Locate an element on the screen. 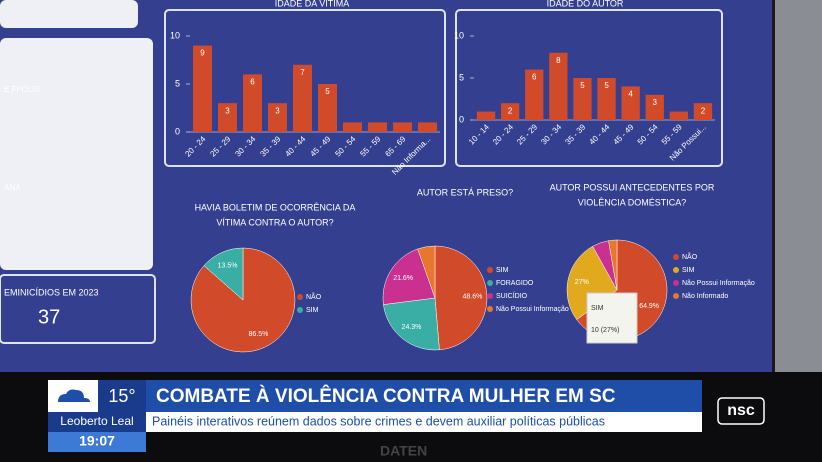 This screenshot has width=822, height=462. location-box is located at coordinates (97, 422).